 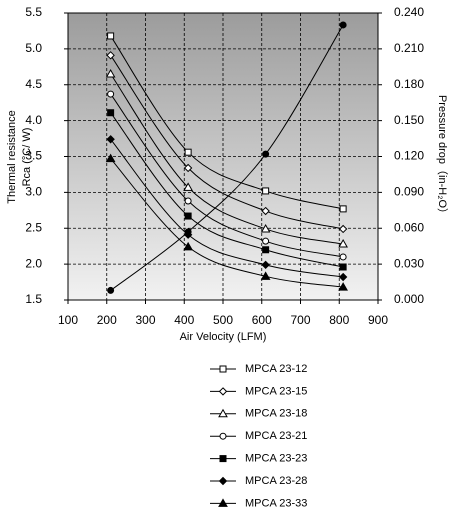 I want to click on legend-label: MPCA 23-18, so click(x=276, y=414).